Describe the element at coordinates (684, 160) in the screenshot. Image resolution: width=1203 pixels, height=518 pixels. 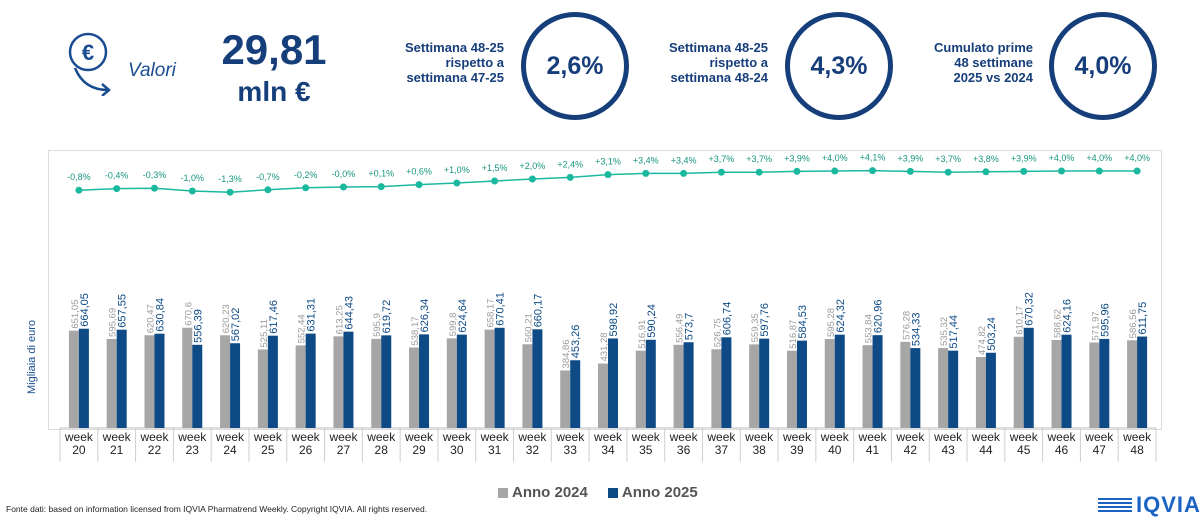
I see `growth-label: +3,4%` at that location.